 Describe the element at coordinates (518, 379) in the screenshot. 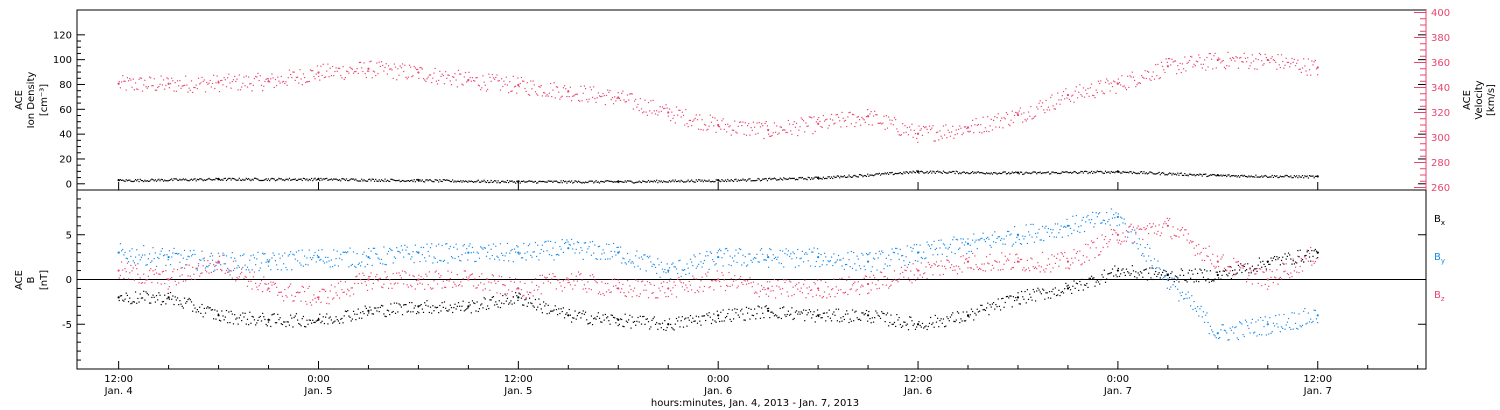

I see `time-tick-label: 12:00` at that location.